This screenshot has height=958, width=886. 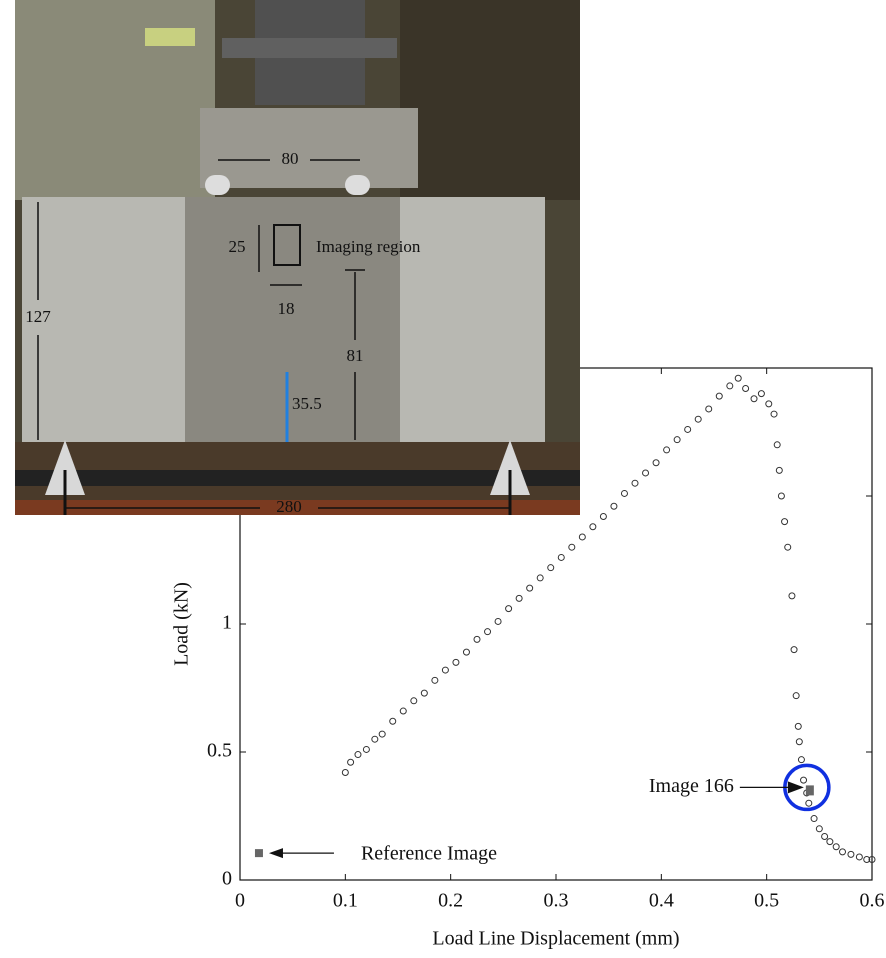 I want to click on x-tick-label: 0.3, so click(x=556, y=901).